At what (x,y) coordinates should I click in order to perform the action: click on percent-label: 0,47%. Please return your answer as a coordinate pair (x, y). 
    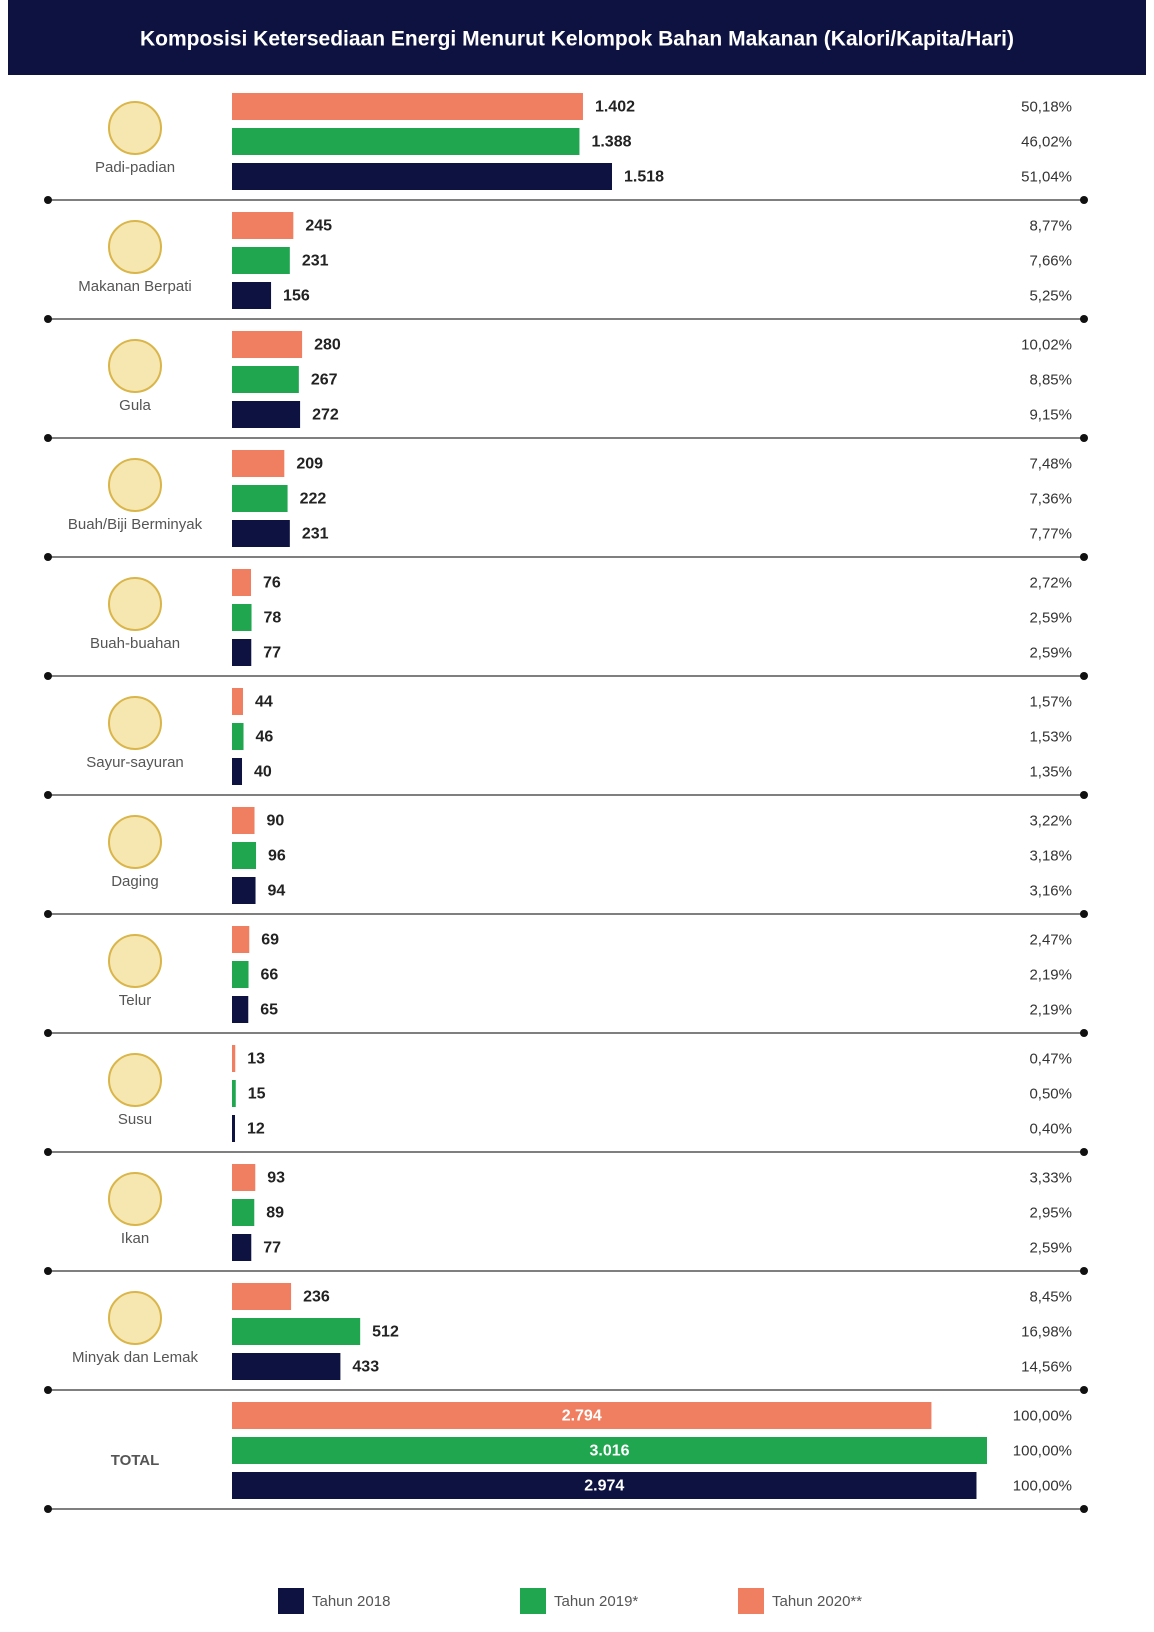
    Looking at the image, I should click on (1050, 1058).